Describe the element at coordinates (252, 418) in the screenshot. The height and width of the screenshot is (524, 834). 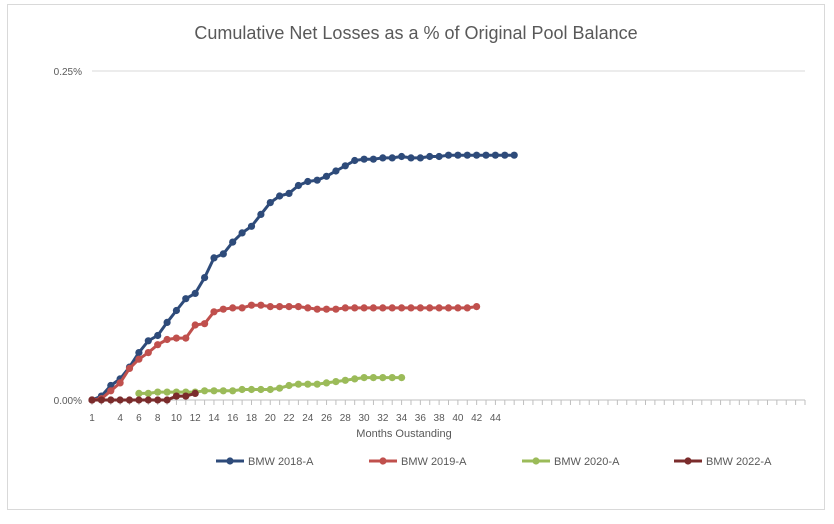
I see `x-tick-label: 18` at that location.